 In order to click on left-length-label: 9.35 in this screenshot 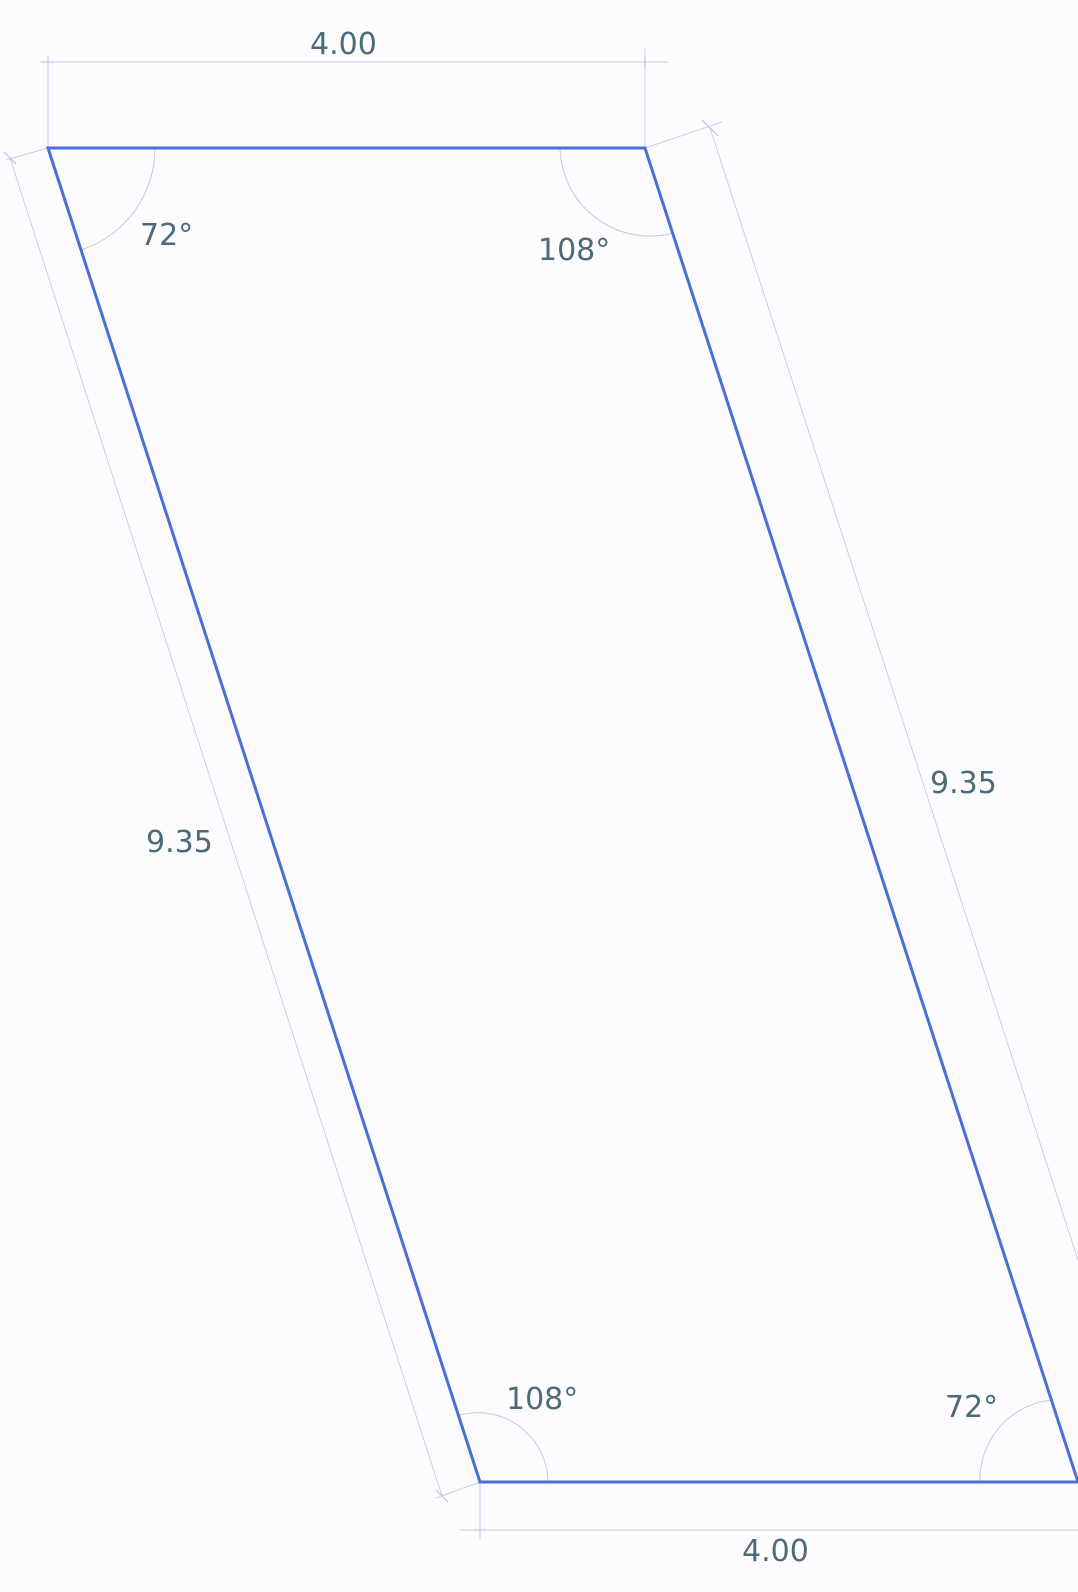, I will do `click(179, 842)`.